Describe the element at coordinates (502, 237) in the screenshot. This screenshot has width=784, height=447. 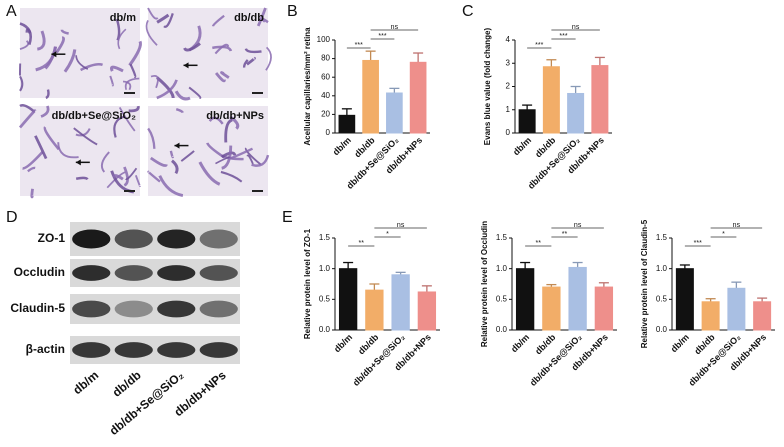
I see `y-tick-label: 1.5` at that location.